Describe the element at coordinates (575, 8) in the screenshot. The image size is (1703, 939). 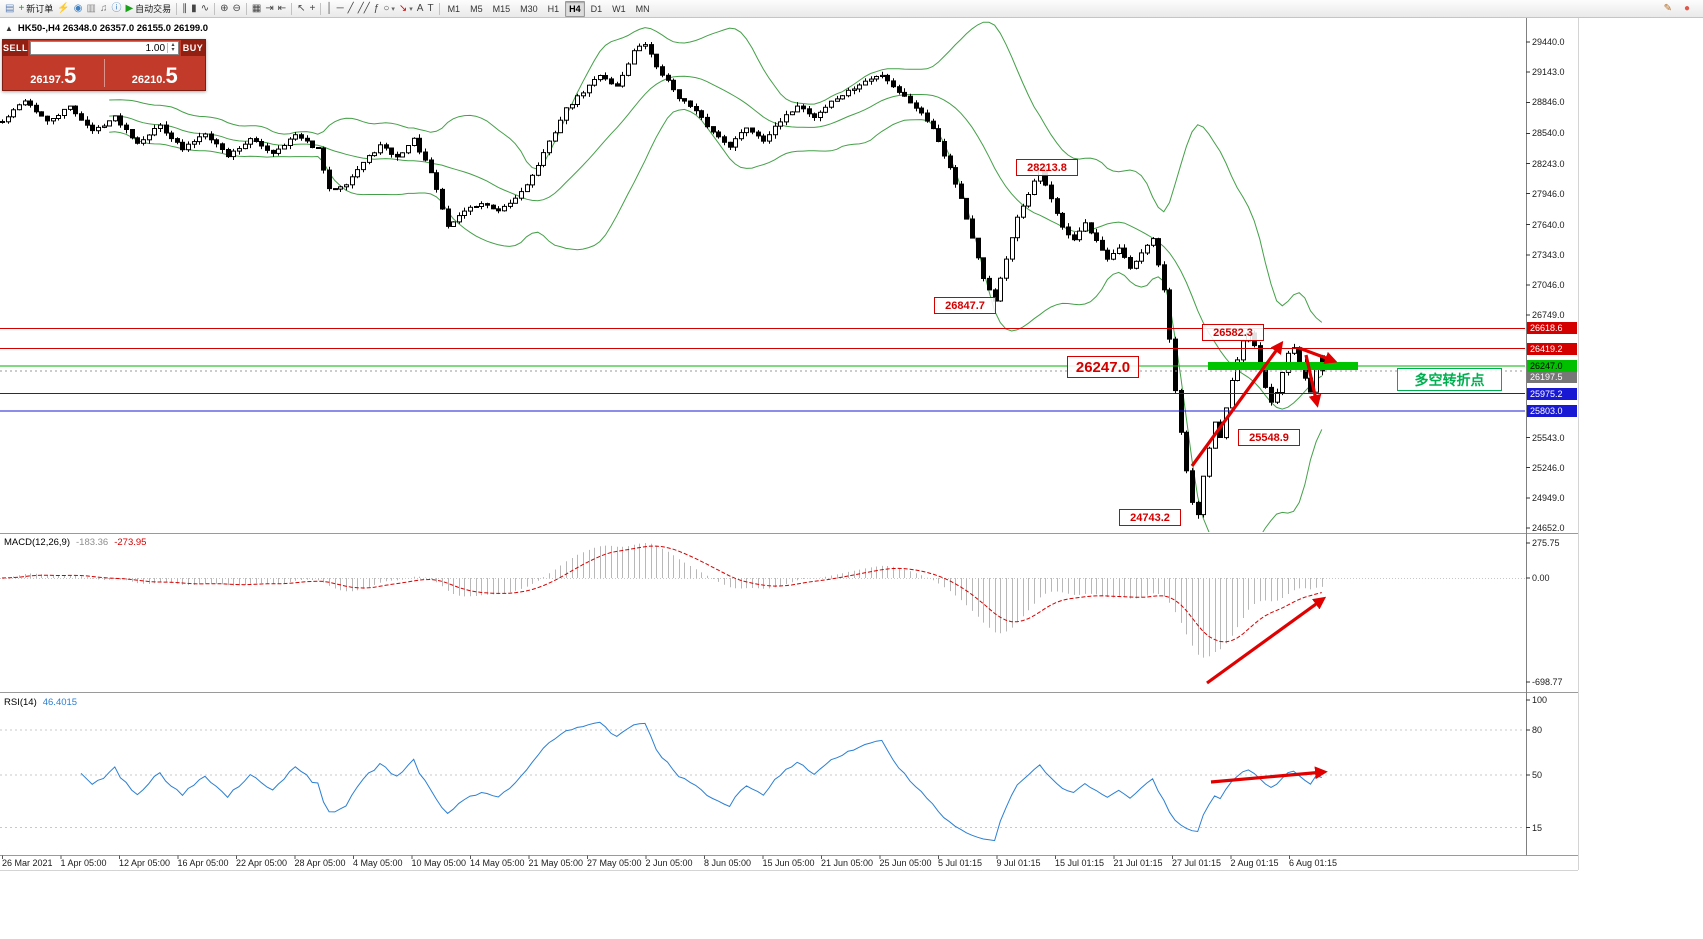
I see `timeframe-h4: H4` at that location.